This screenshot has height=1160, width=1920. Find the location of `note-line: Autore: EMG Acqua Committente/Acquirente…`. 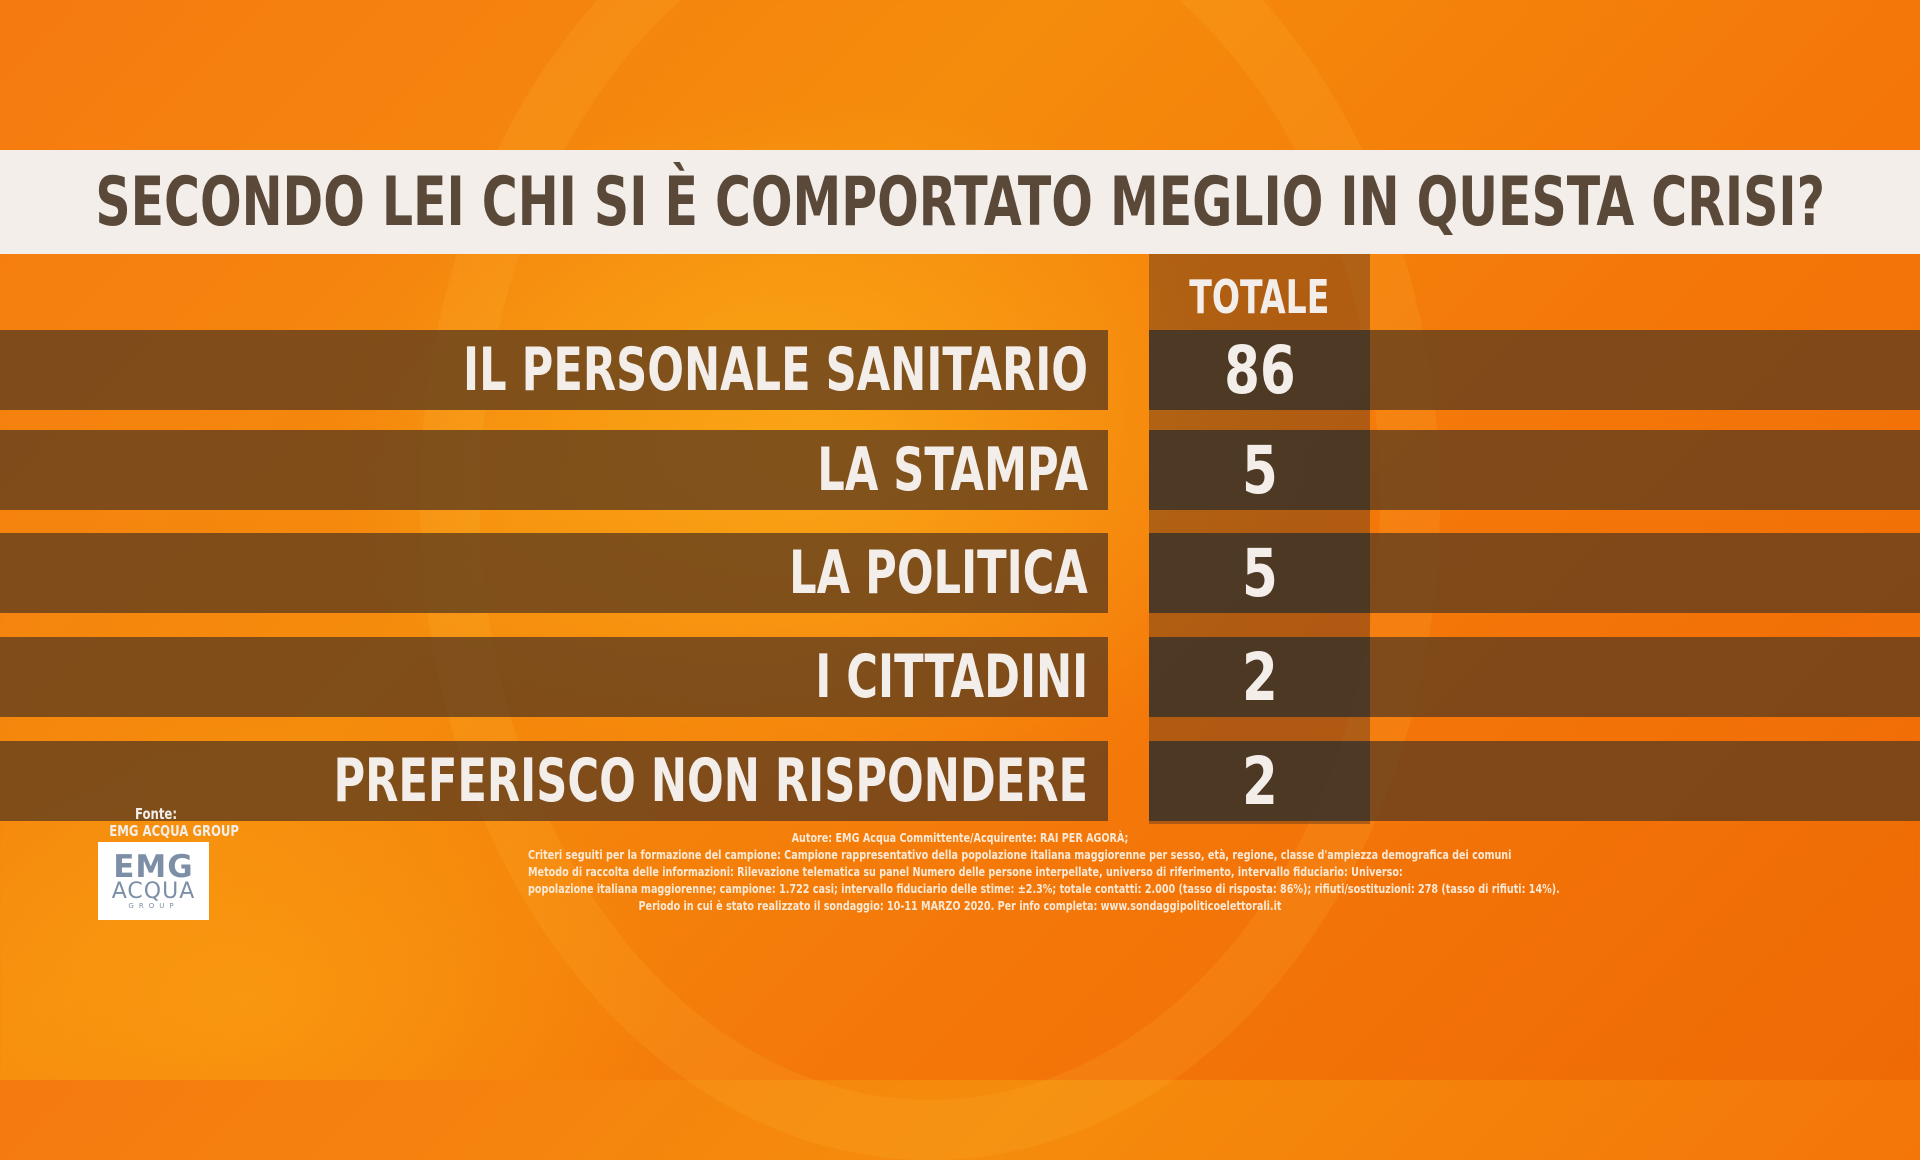

note-line: Autore: EMG Acqua Committente/Acquirente… is located at coordinates (960, 838).